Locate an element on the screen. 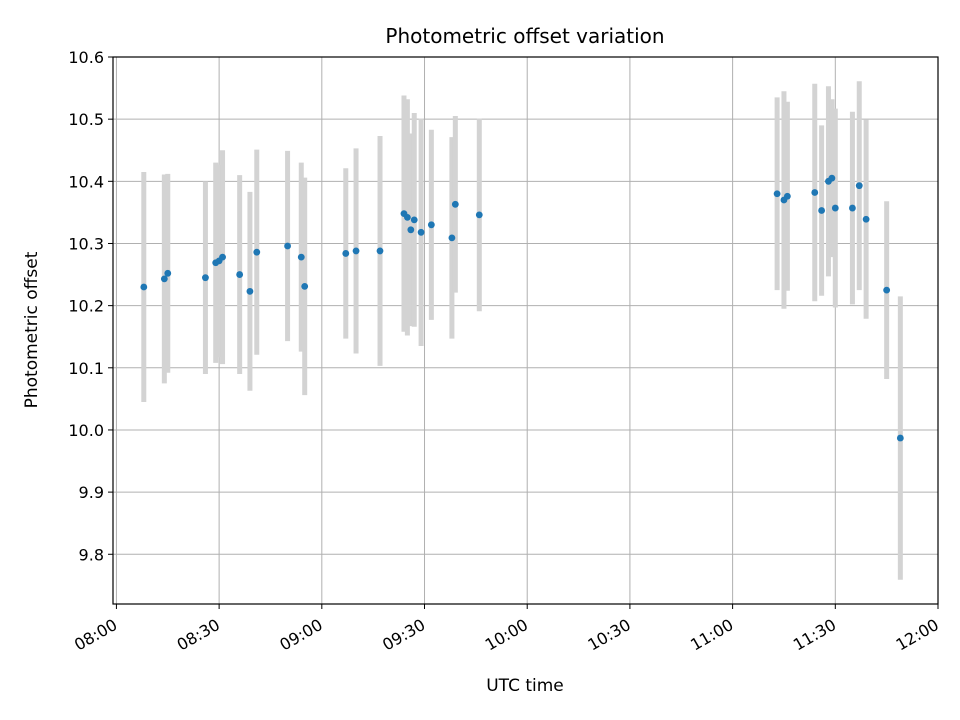  y-tick-label: 10.4 is located at coordinates (86, 181).